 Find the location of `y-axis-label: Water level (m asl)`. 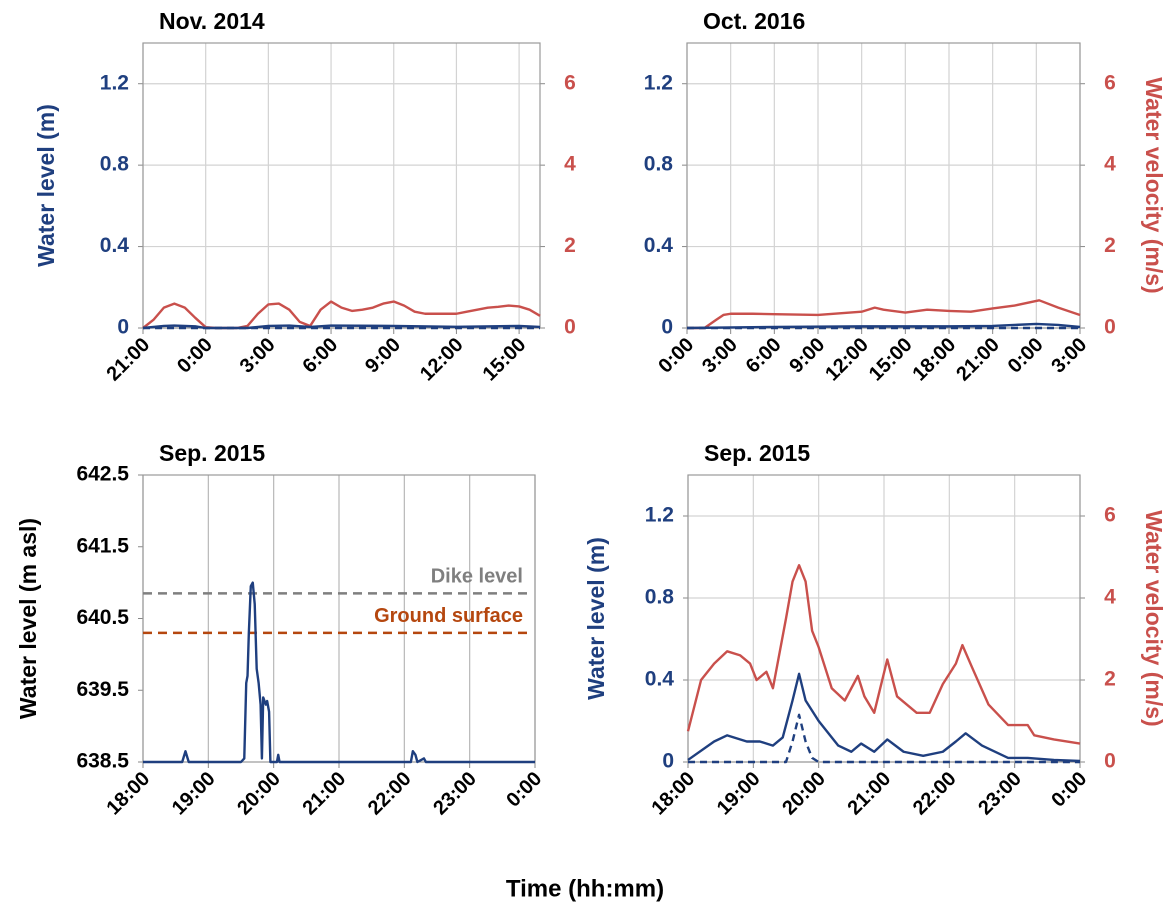

y-axis-label: Water level (m asl) is located at coordinates (28, 618).